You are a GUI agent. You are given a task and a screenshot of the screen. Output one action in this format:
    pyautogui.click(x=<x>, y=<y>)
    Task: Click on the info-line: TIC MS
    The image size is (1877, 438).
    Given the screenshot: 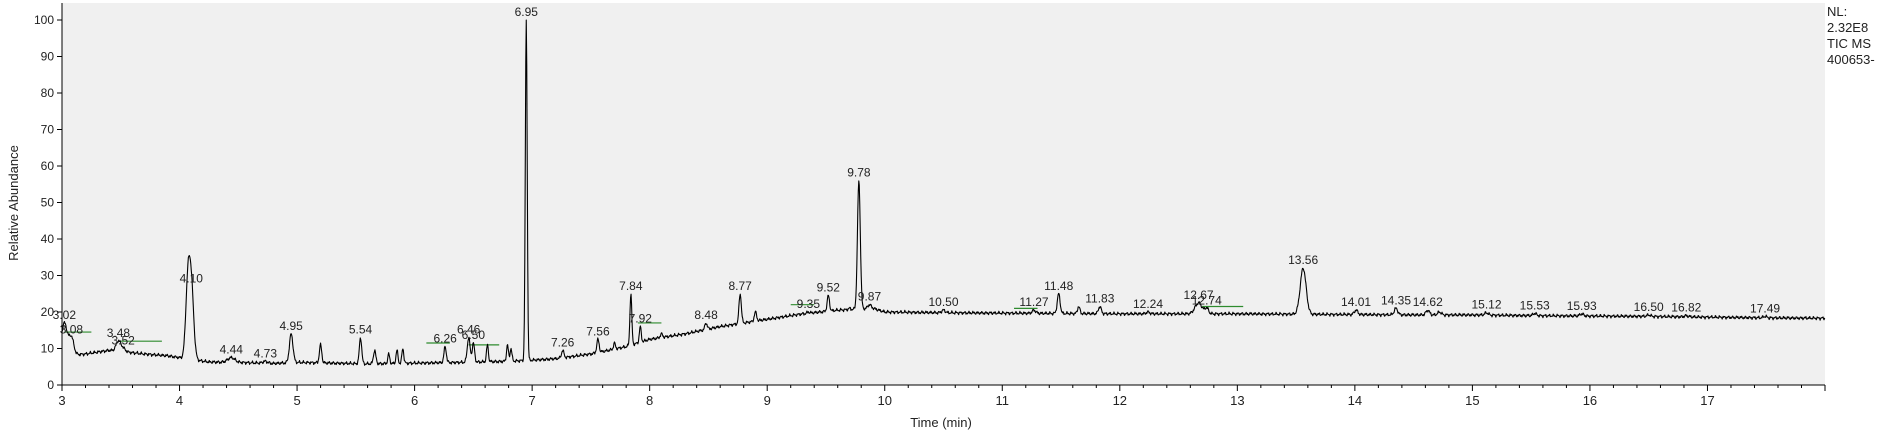 What is the action you would take?
    pyautogui.click(x=1849, y=43)
    